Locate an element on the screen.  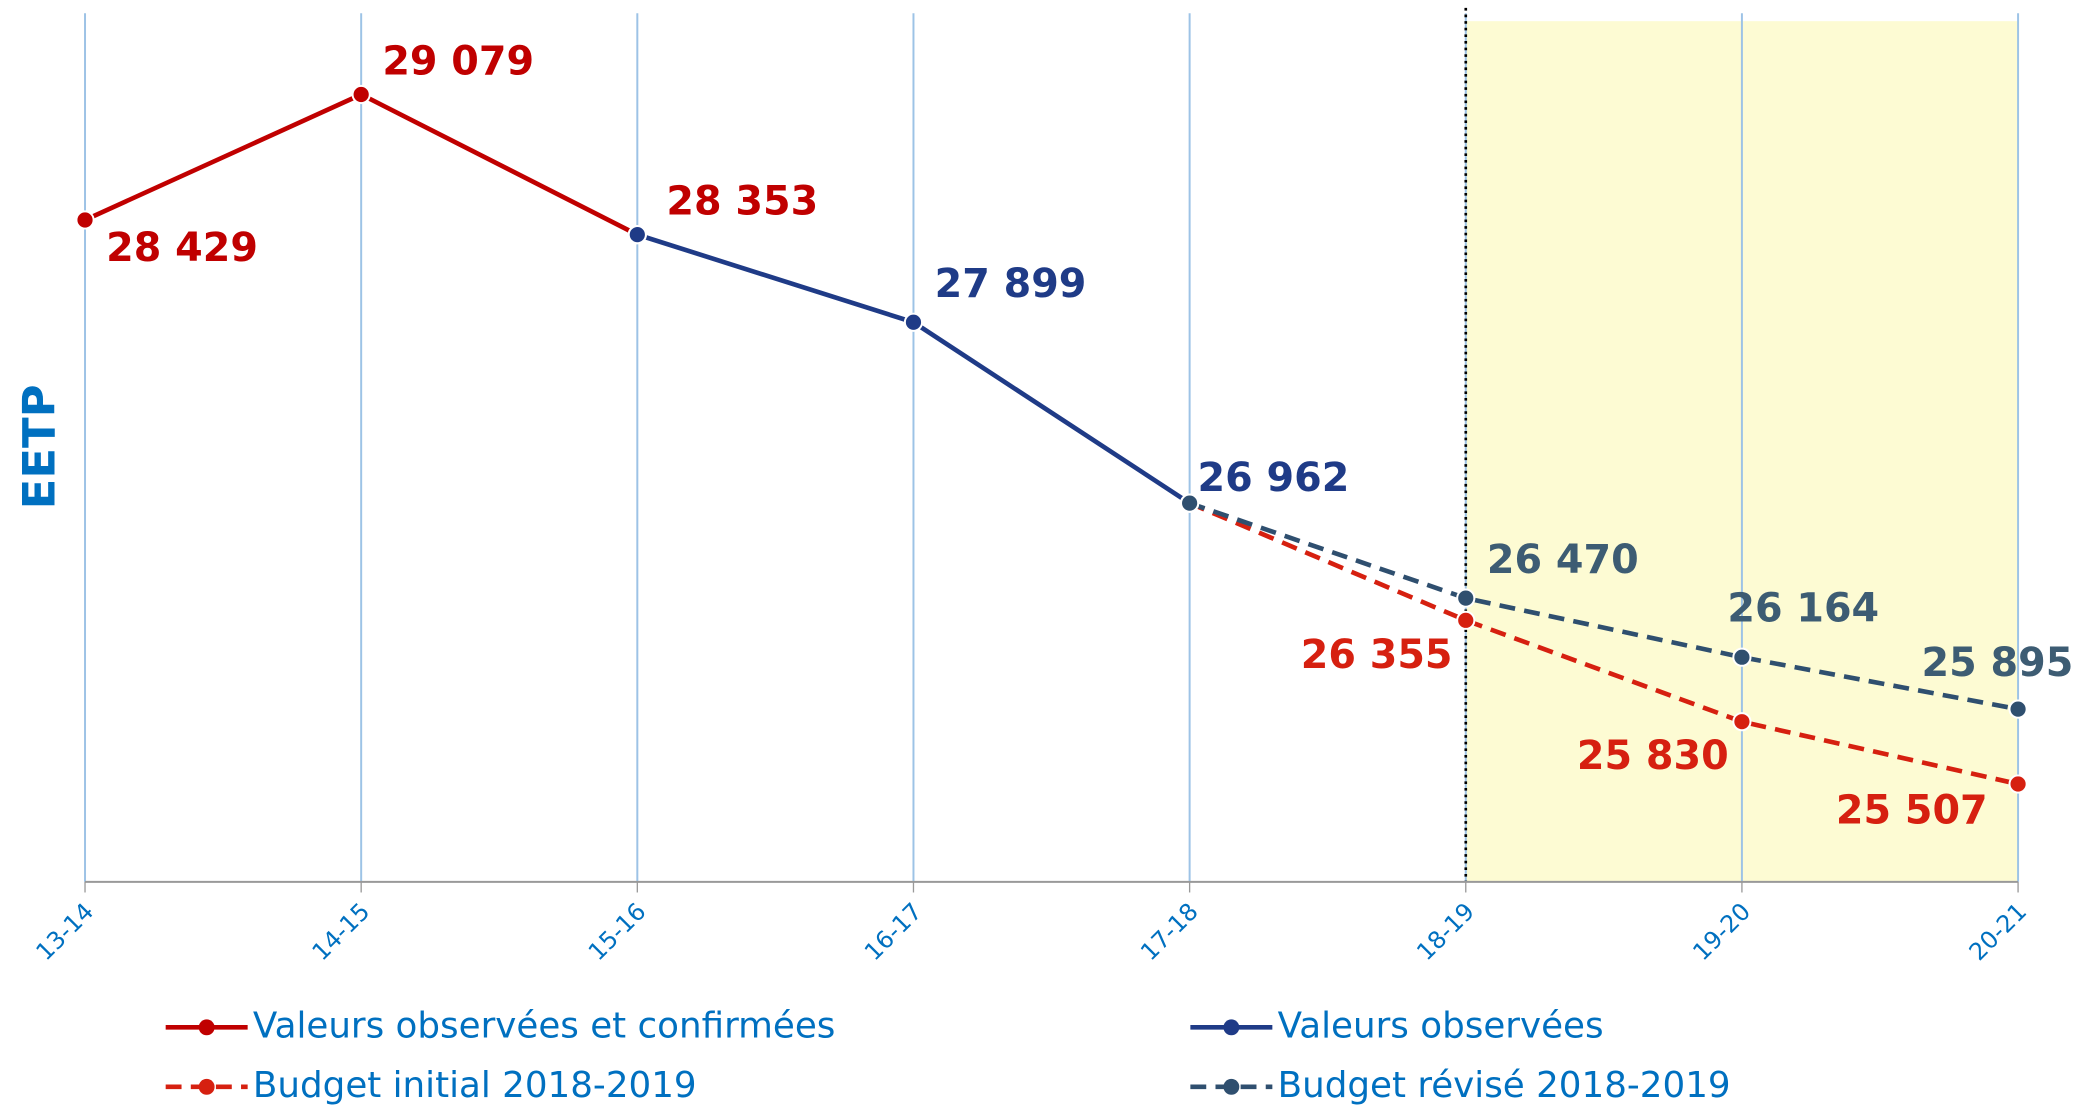
x-tick-label: 15-16 is located at coordinates (617, 931).